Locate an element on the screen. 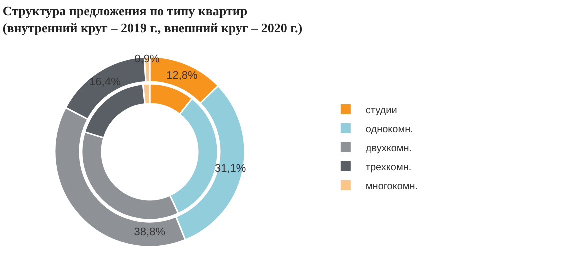 The image size is (582, 261). legend-label: двухкомн. is located at coordinates (389, 148).